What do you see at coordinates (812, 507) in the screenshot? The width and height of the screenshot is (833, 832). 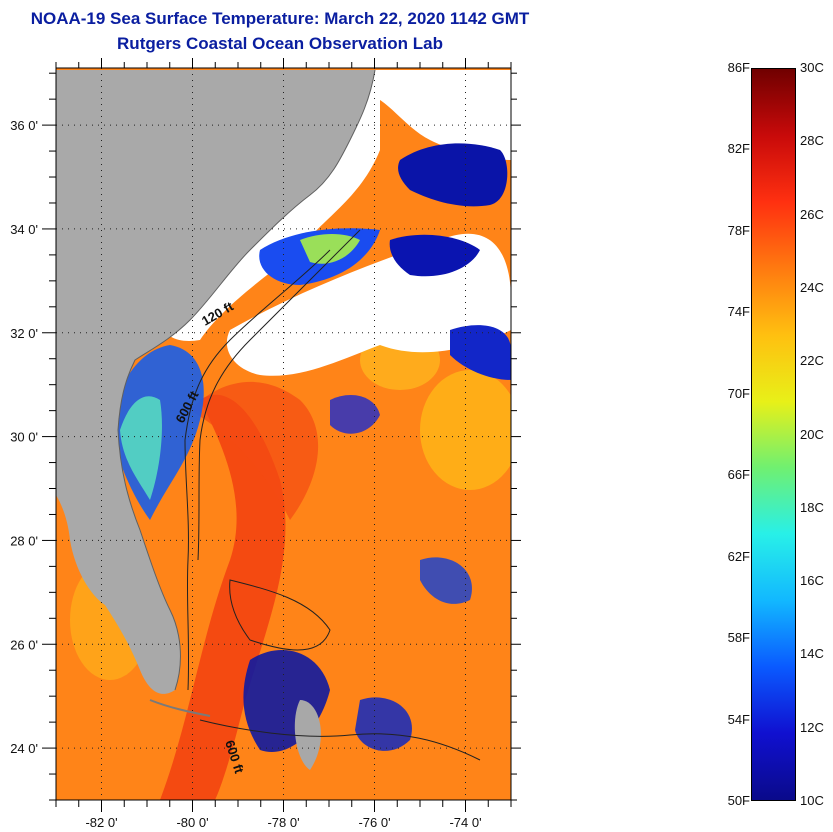 I see `celsius-label: 18C` at bounding box center [812, 507].